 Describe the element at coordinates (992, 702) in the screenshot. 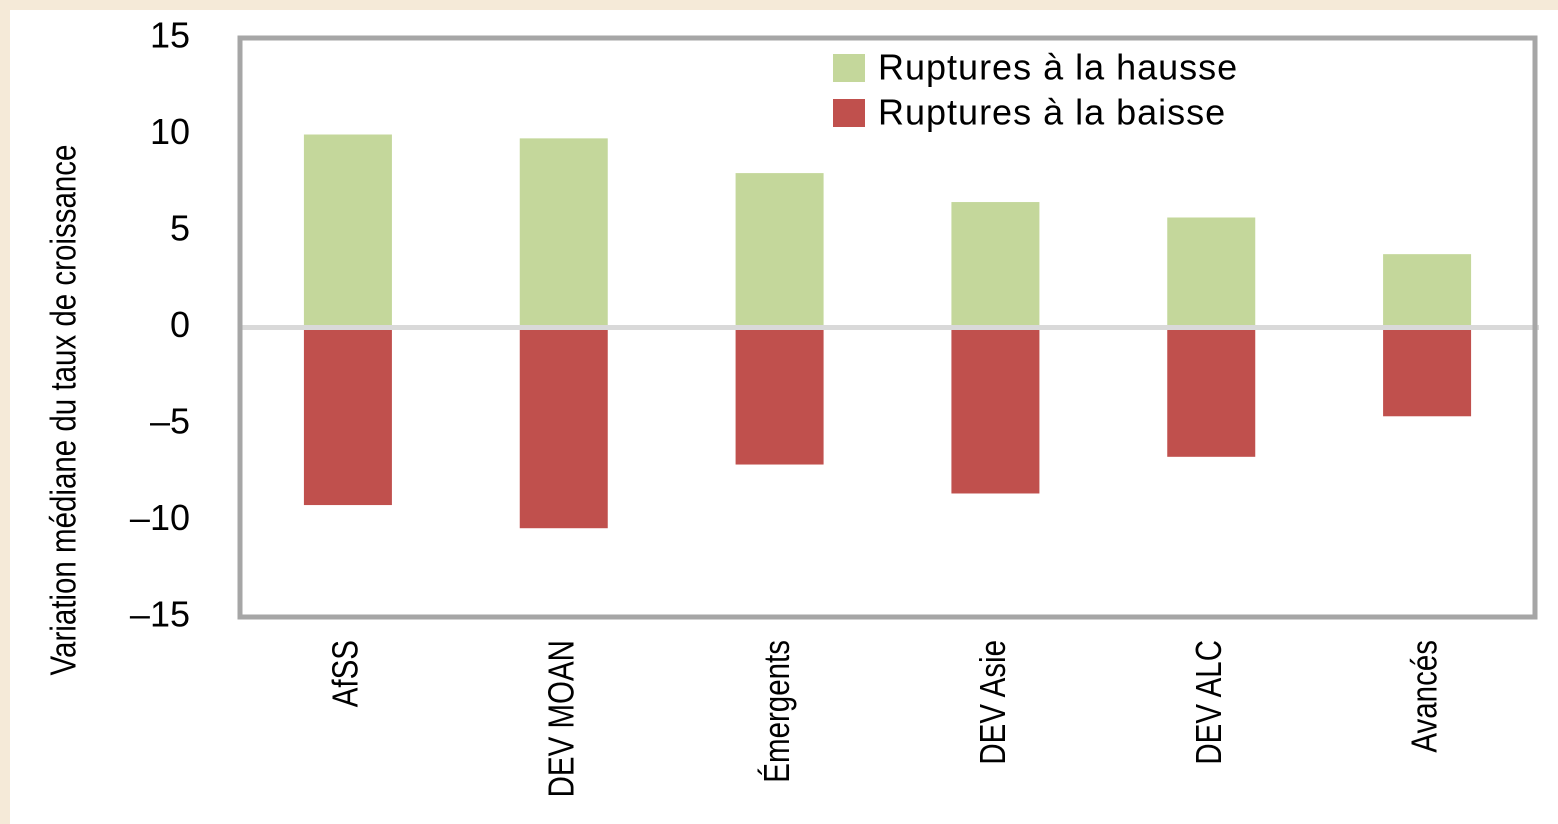

I see `x-tick-label: DEV Asie` at that location.